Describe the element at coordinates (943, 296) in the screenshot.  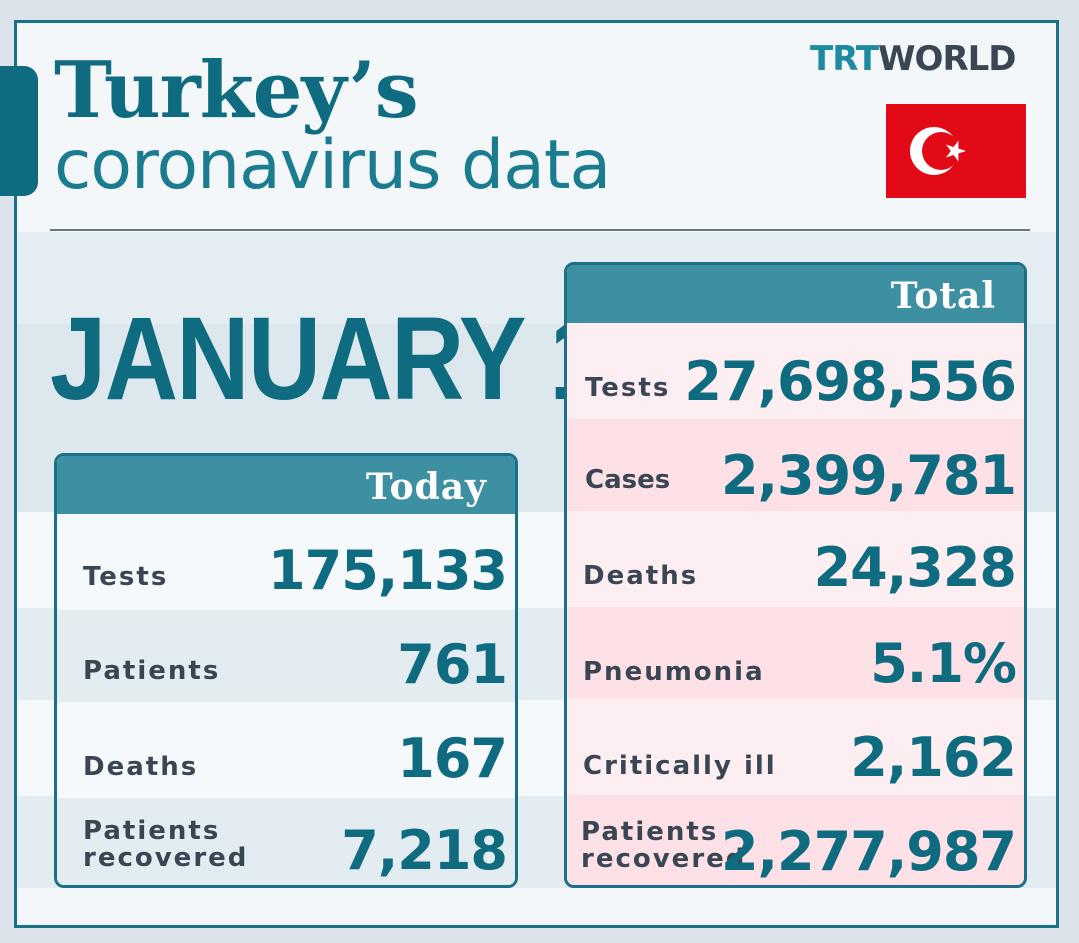
I see `total-heading: Total` at that location.